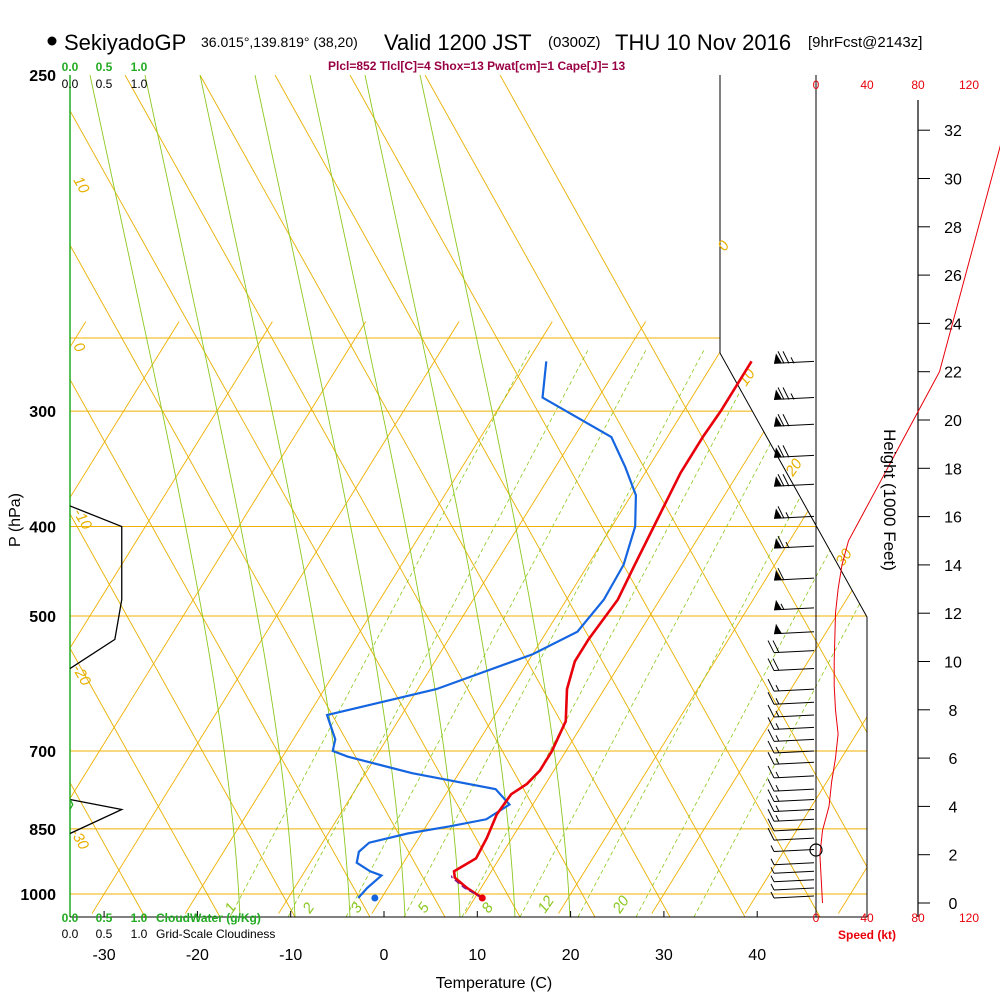 The width and height of the screenshot is (1000, 1000). Describe the element at coordinates (918, 85) in the screenshot. I see `speed-tick-top: 80` at that location.